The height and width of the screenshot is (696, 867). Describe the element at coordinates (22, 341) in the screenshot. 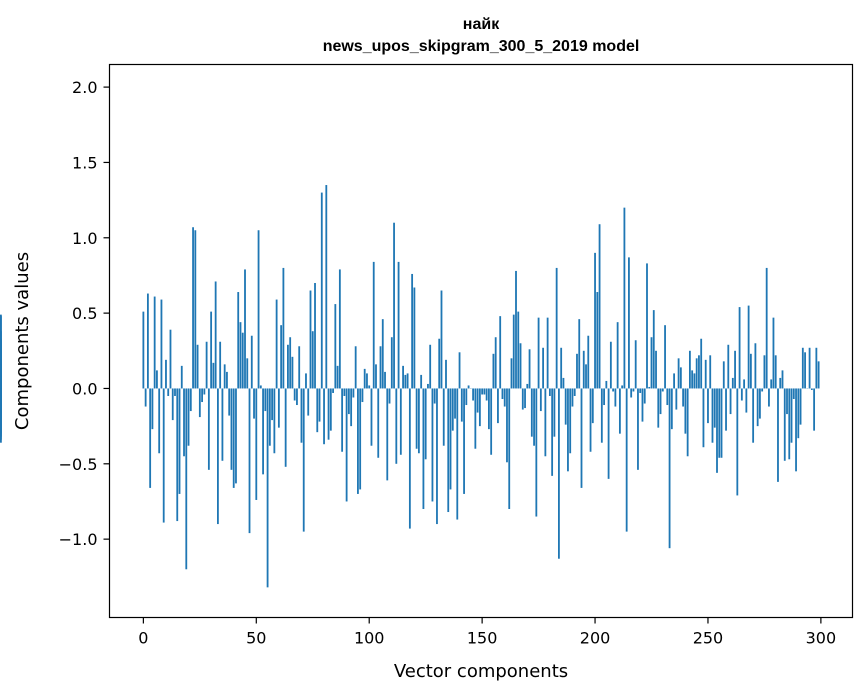

I see `y-axis-label: Components values` at that location.